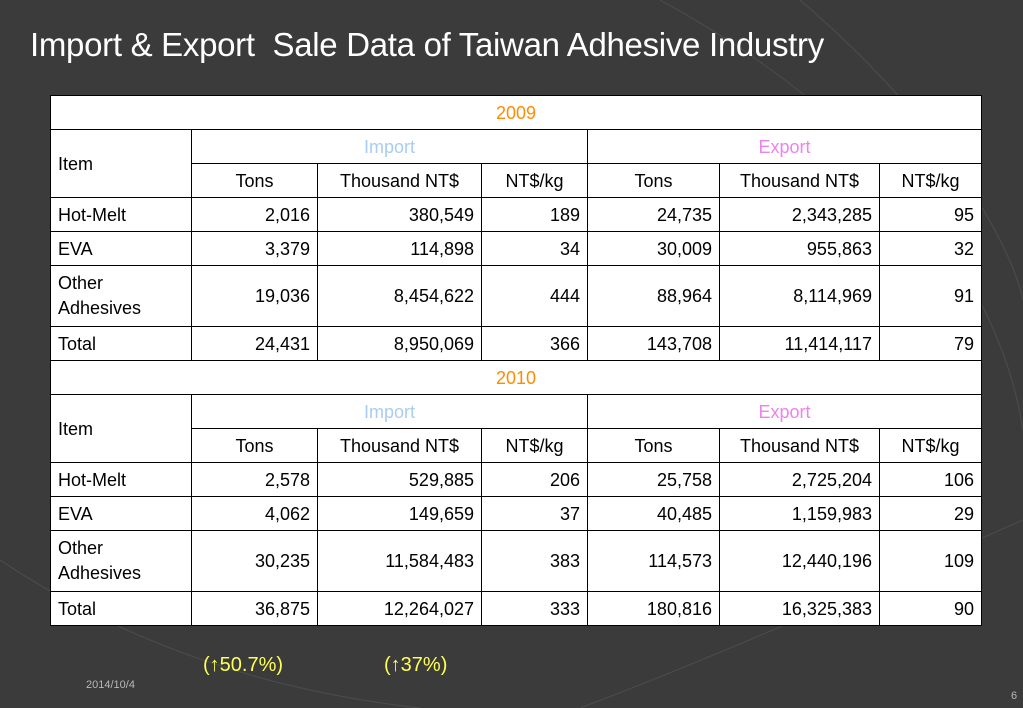 The height and width of the screenshot is (708, 1023). I want to click on table-cell: 37, so click(534, 513).